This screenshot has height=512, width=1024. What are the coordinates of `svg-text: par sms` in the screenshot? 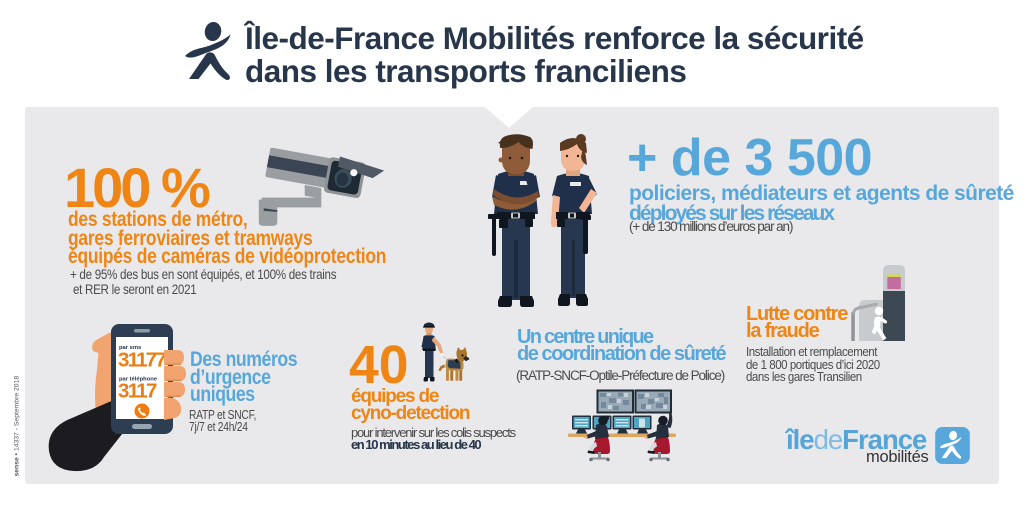 It's located at (130, 348).